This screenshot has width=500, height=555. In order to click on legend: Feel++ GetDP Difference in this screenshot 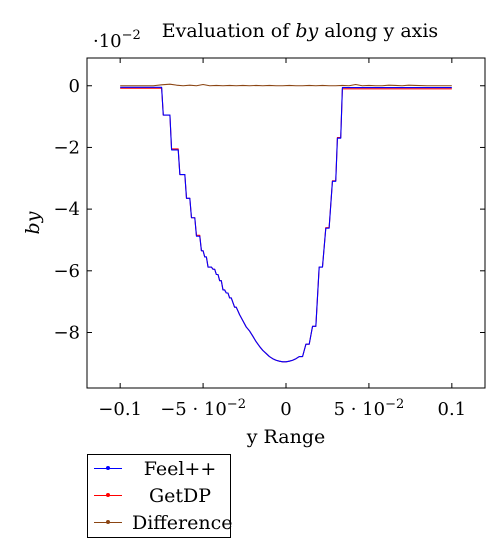, I will do `click(160, 496)`.